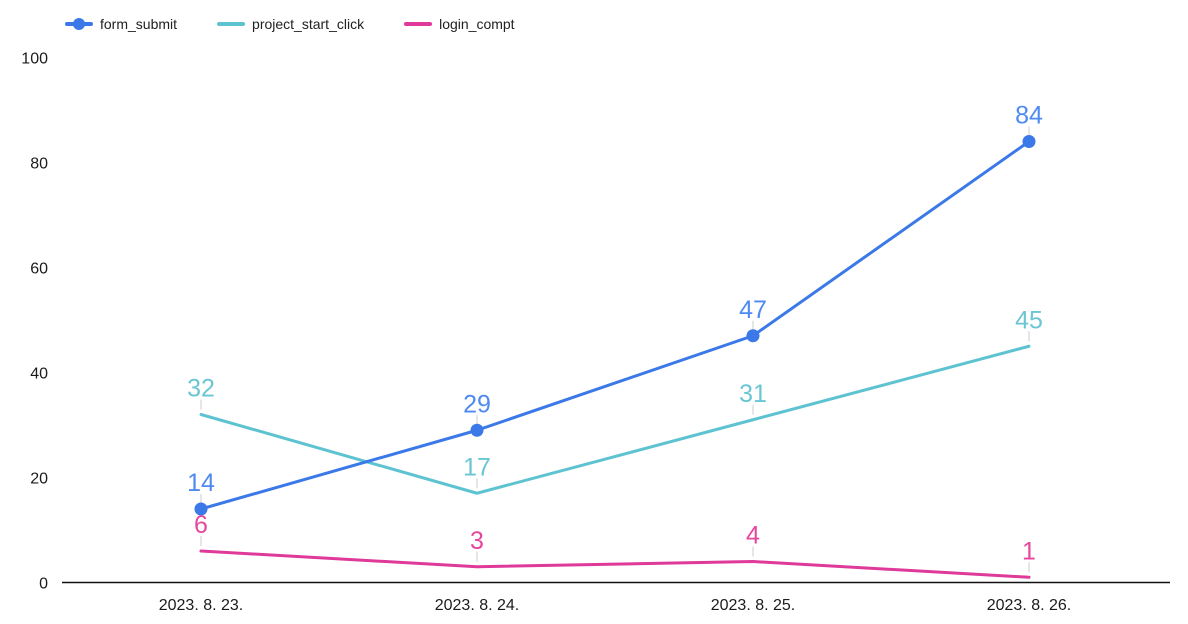  Describe the element at coordinates (43, 584) in the screenshot. I see `y-axis-tick-label: 0` at that location.